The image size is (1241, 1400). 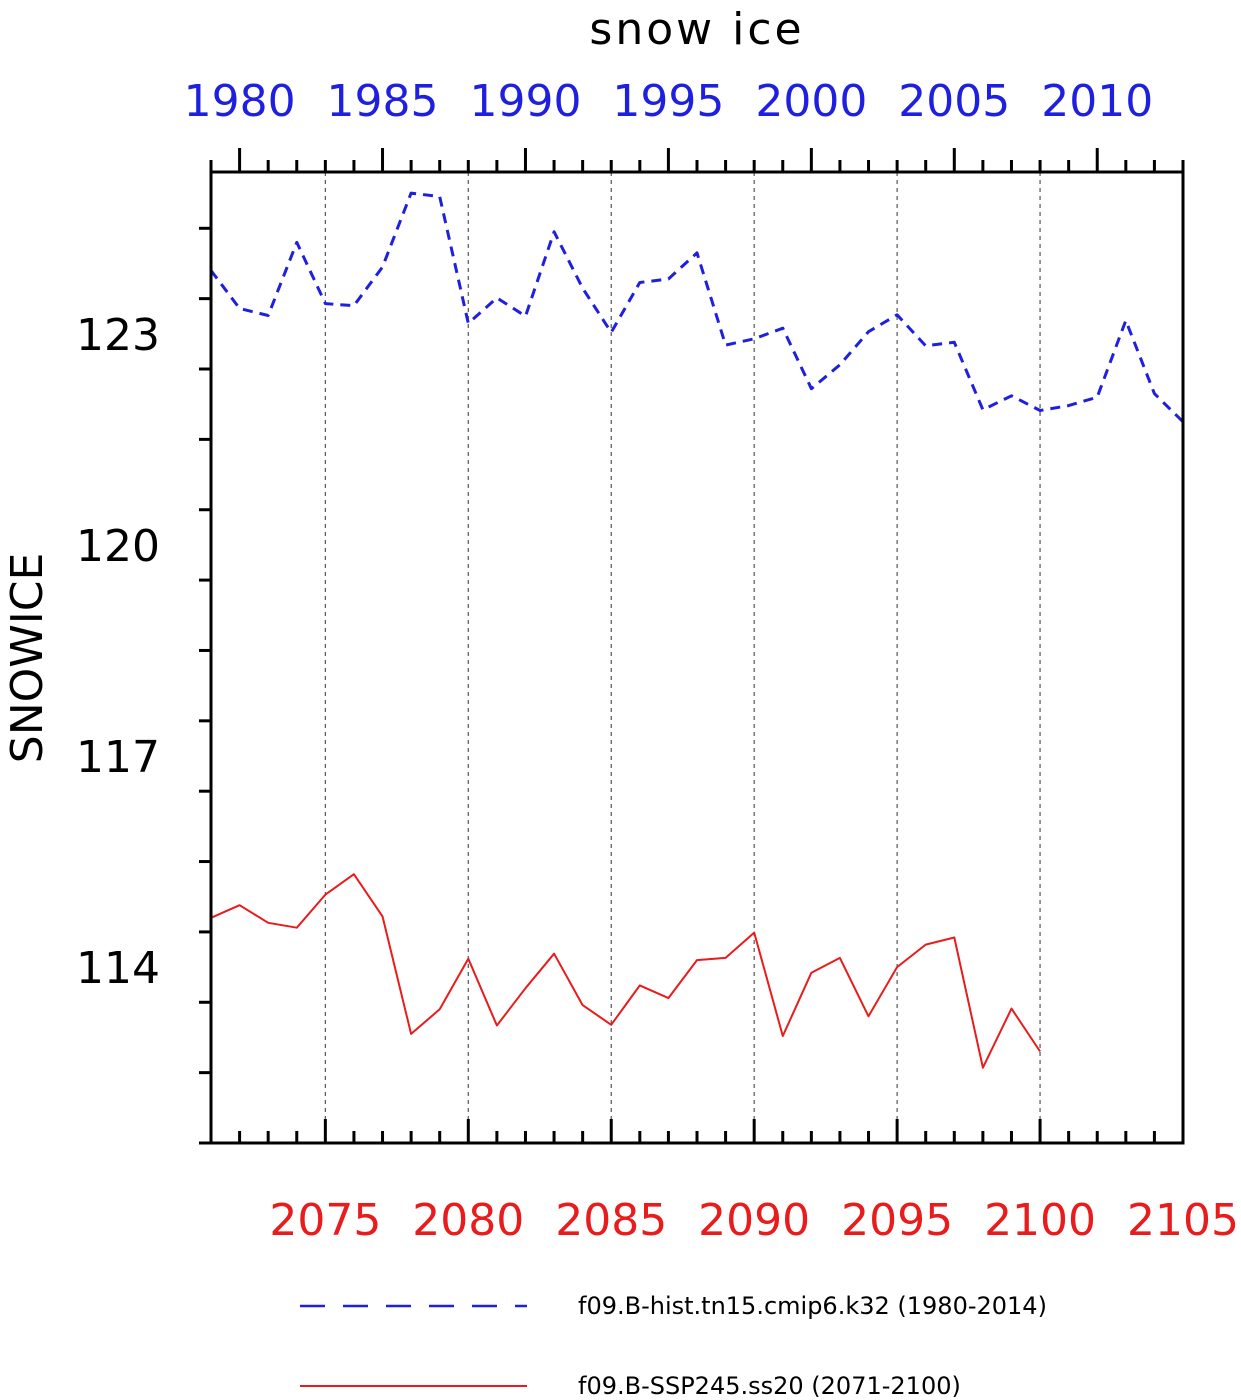 I want to click on top-axis-tick-label: 1995, so click(x=668, y=101).